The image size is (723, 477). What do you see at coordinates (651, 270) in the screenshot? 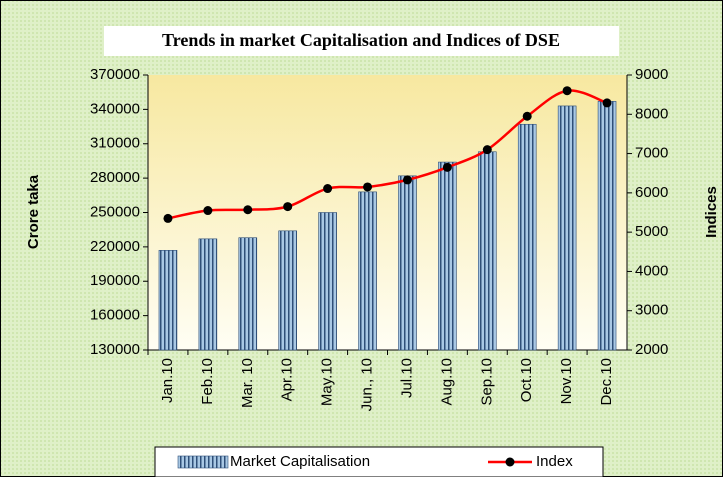
I see `y2-tick-label: 4000` at bounding box center [651, 270].